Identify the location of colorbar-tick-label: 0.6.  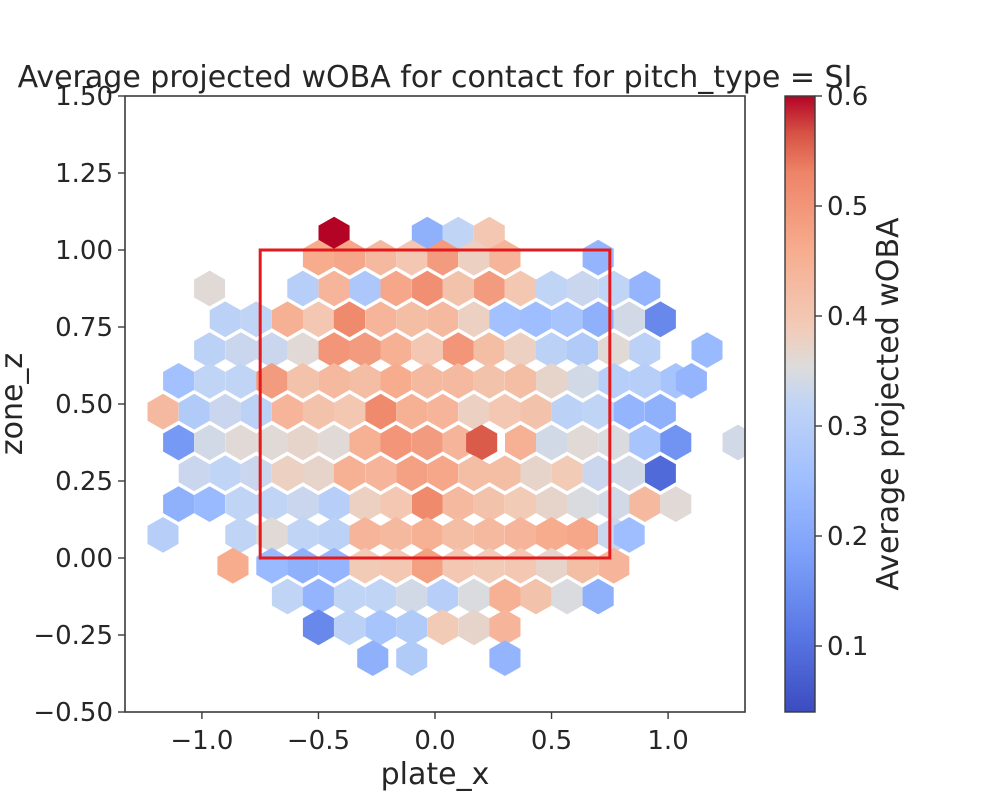
(847, 97).